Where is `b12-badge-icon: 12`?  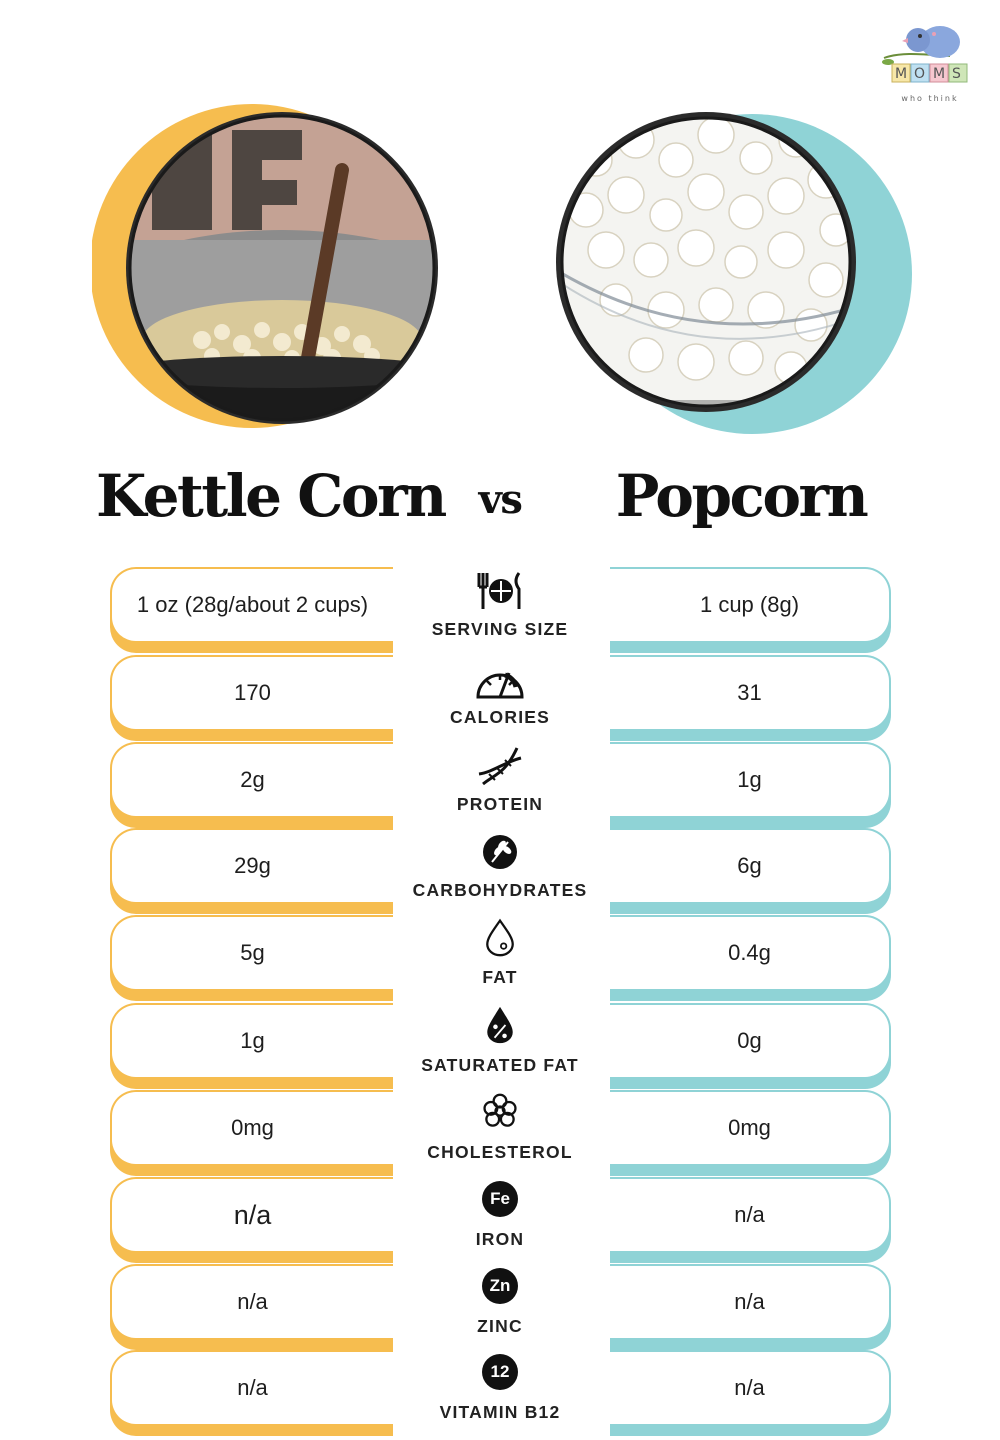
b12-badge-icon: 12 is located at coordinates (500, 1372).